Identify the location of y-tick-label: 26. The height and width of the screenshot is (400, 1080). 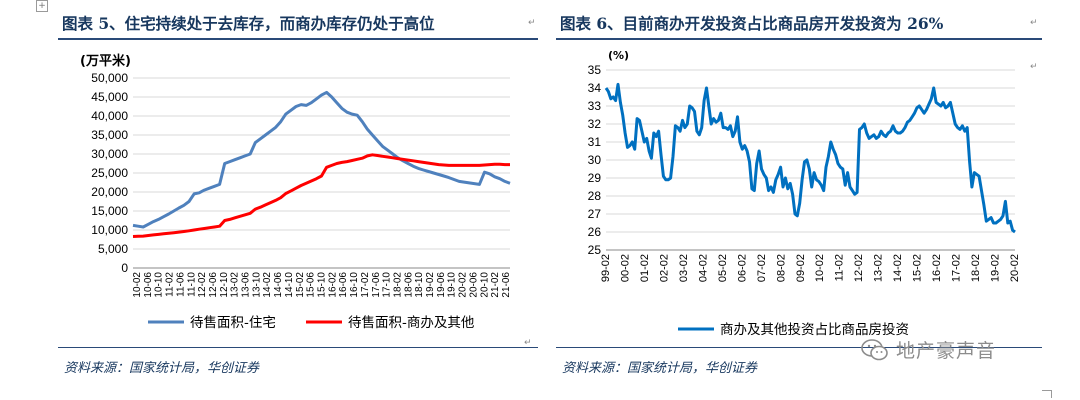
(595, 232).